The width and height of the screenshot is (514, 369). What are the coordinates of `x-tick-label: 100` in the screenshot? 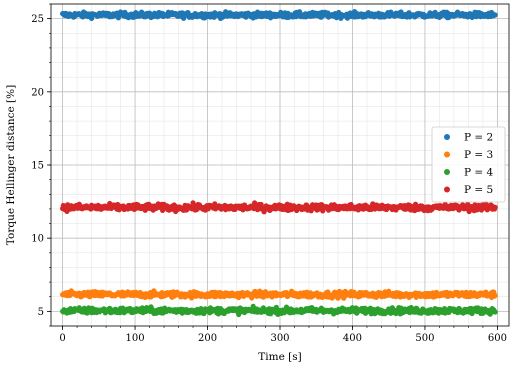 It's located at (135, 338).